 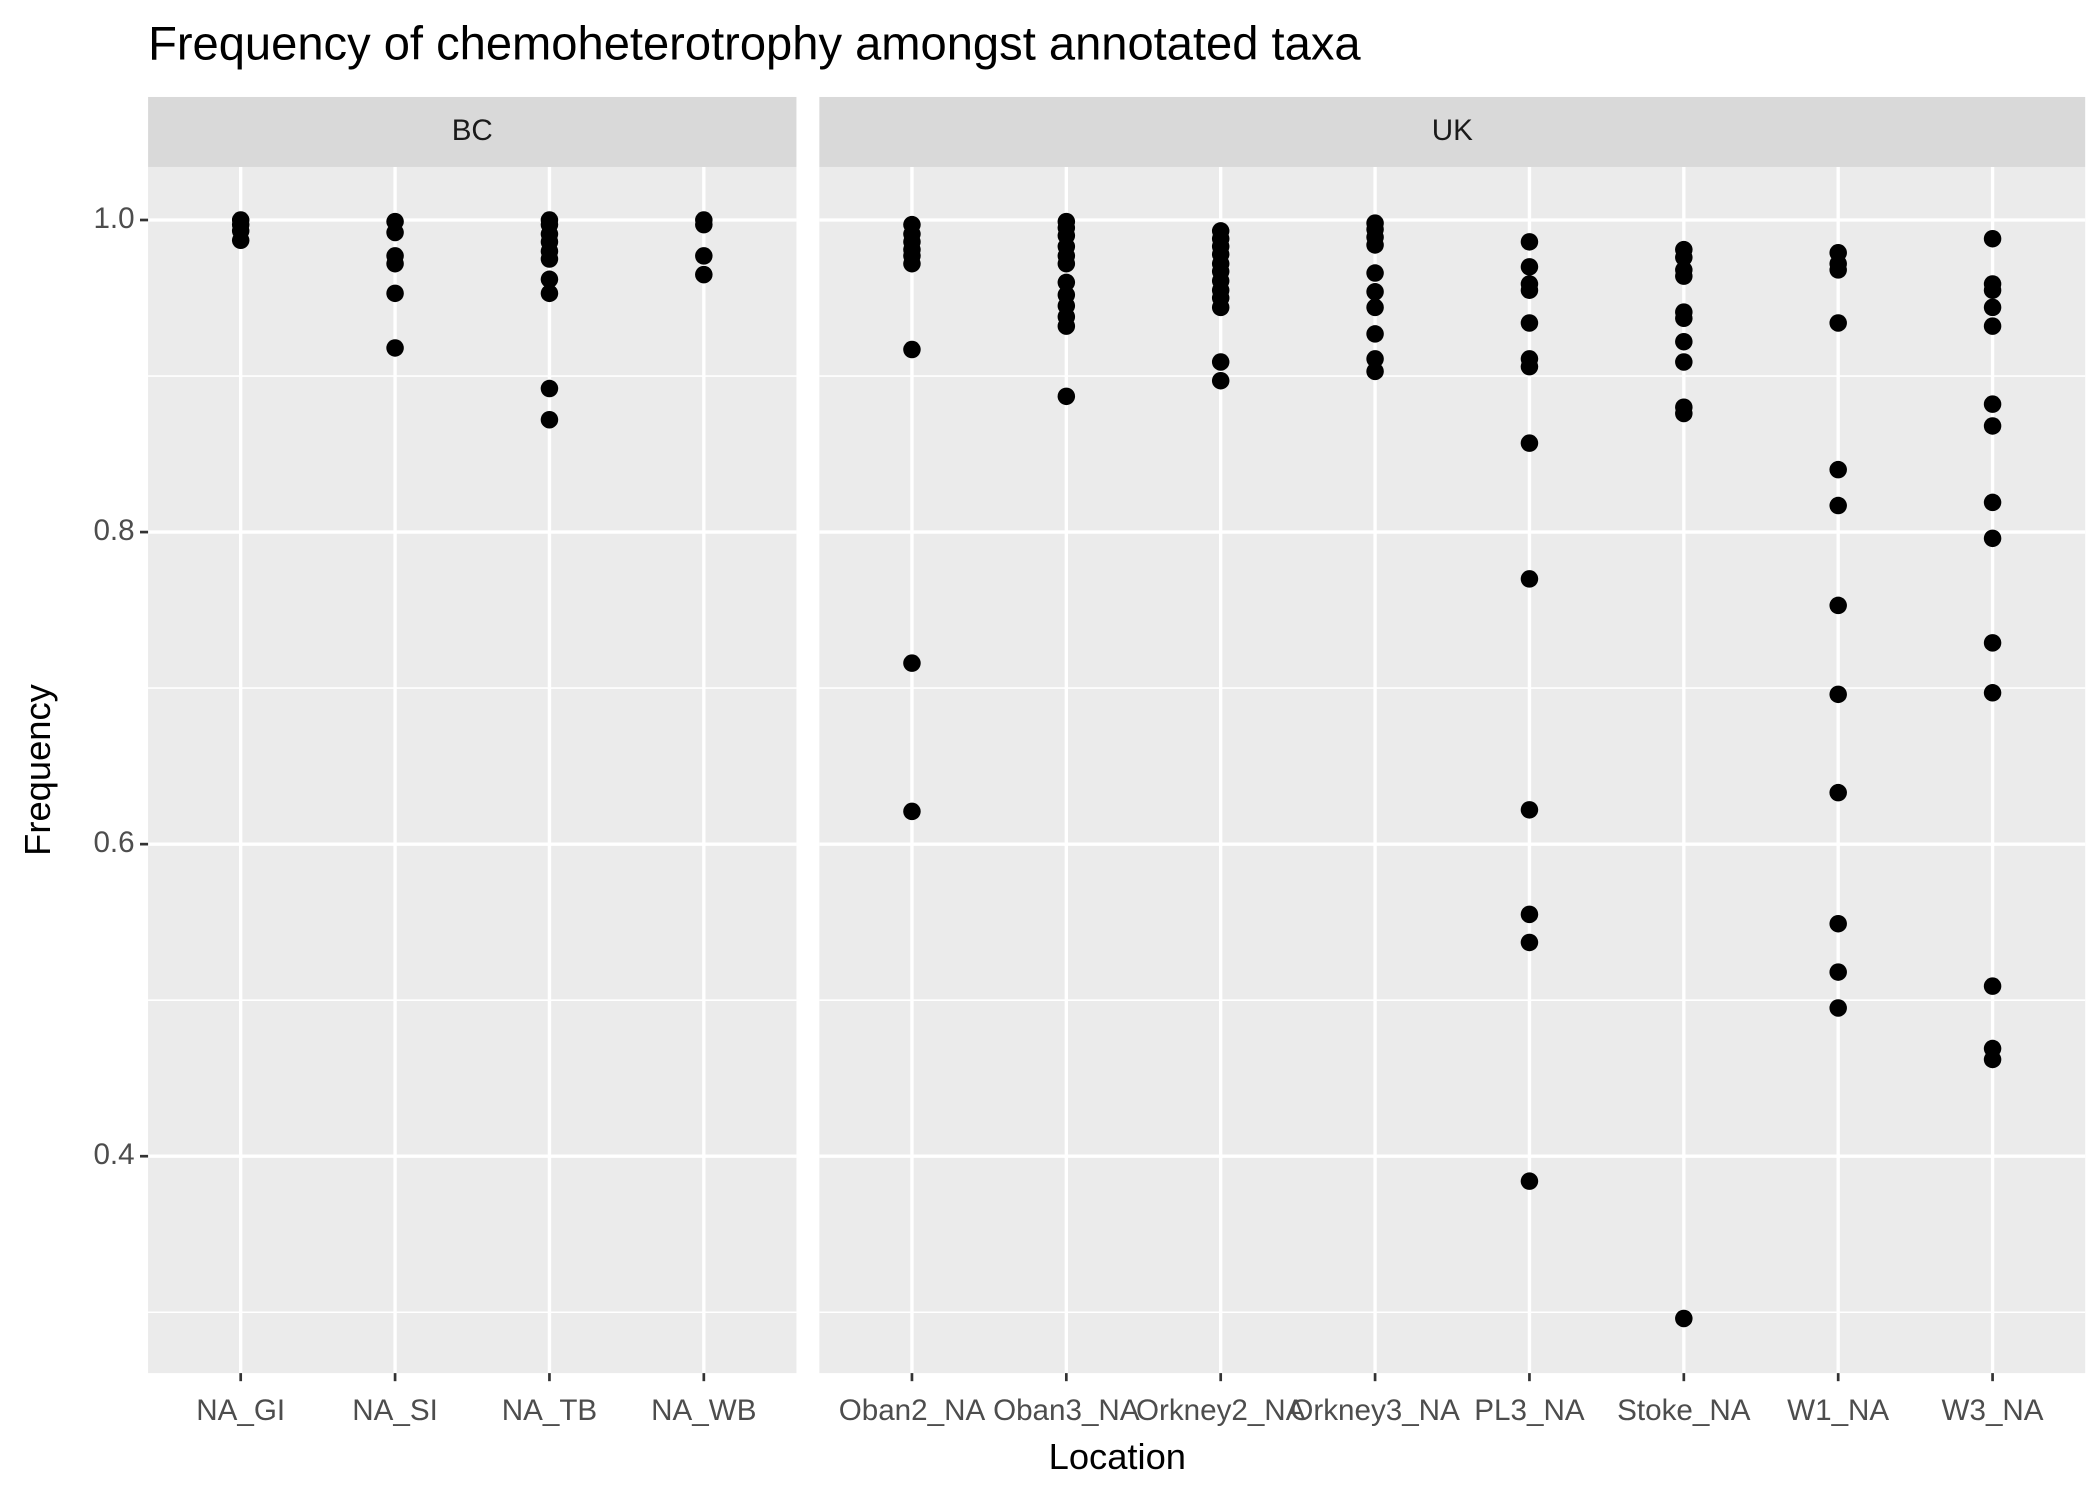 I want to click on x-tick-label: NA_SI, so click(x=395, y=1410).